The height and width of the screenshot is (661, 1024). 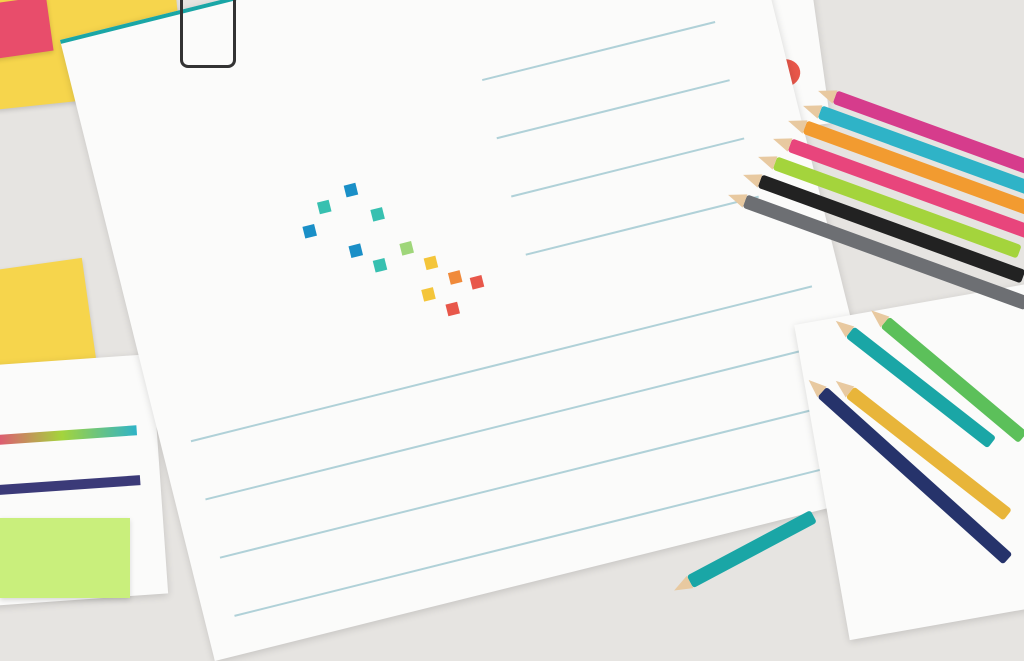 I want to click on sticky-note-pink, so click(x=27, y=29).